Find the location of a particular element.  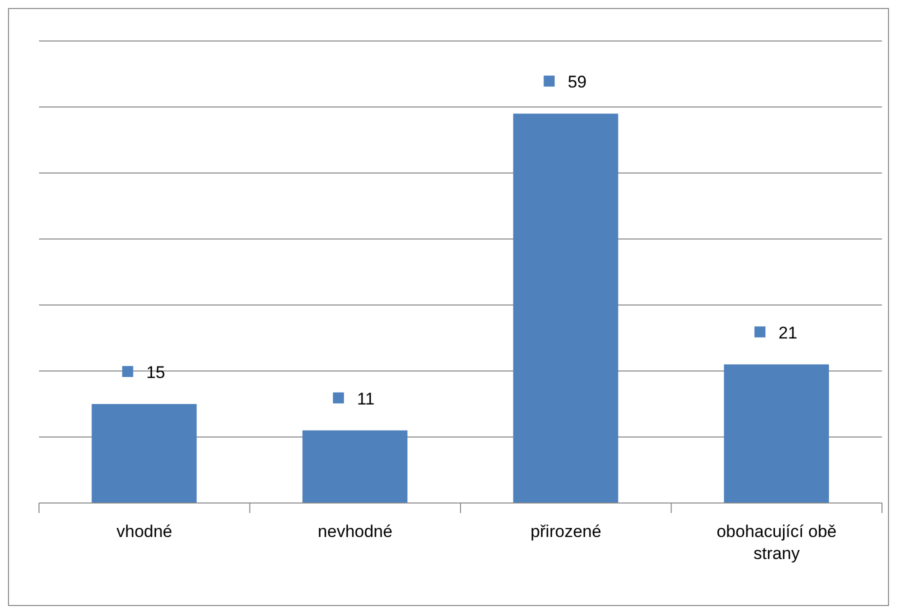

data-label: 21 is located at coordinates (788, 332).